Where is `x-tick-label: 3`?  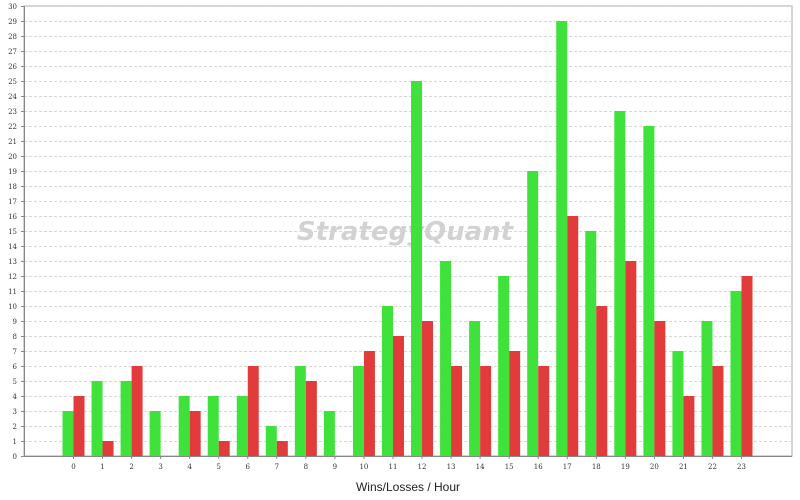
x-tick-label: 3 is located at coordinates (160, 467).